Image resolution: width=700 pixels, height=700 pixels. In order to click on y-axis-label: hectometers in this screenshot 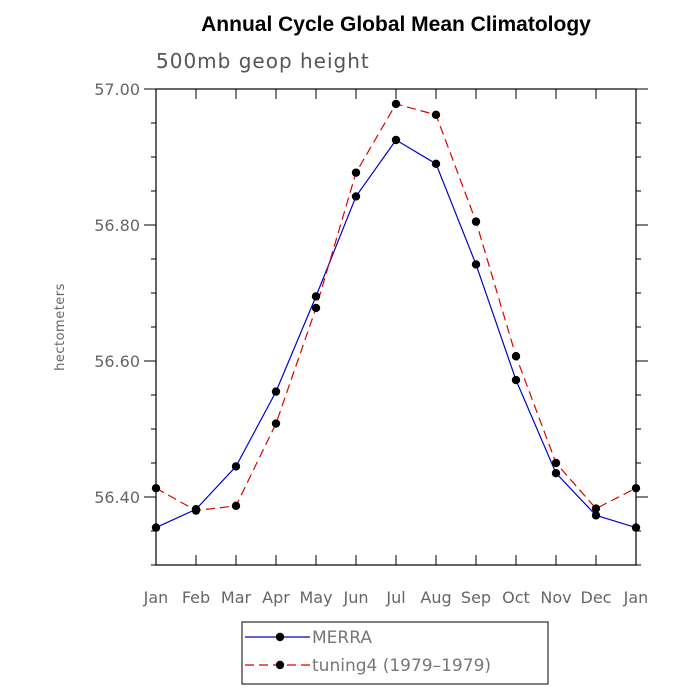, I will do `click(60, 327)`.